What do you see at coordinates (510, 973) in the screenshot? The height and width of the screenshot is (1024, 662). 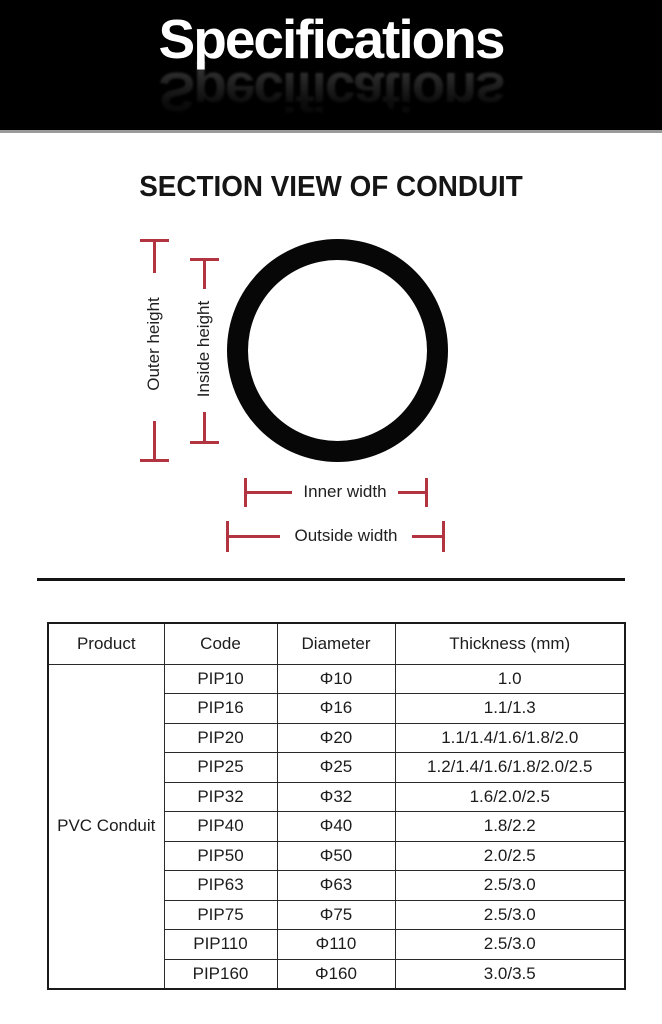 I see `cell-thickness: 3.0/3.5` at bounding box center [510, 973].